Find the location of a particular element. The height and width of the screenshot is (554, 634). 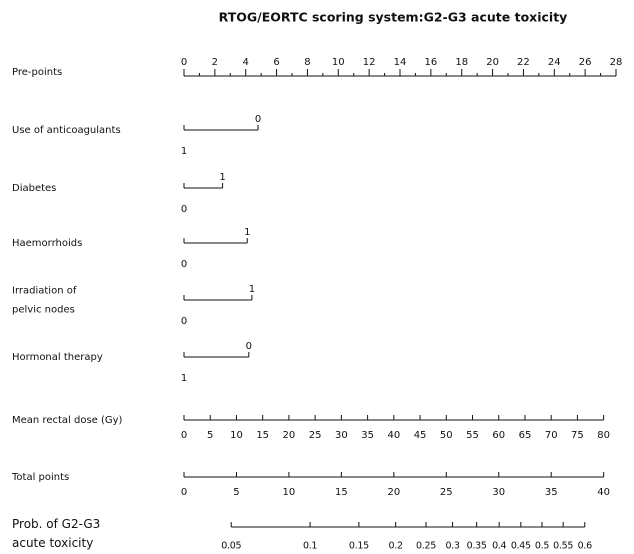

row-label: Total points is located at coordinates (40, 477).